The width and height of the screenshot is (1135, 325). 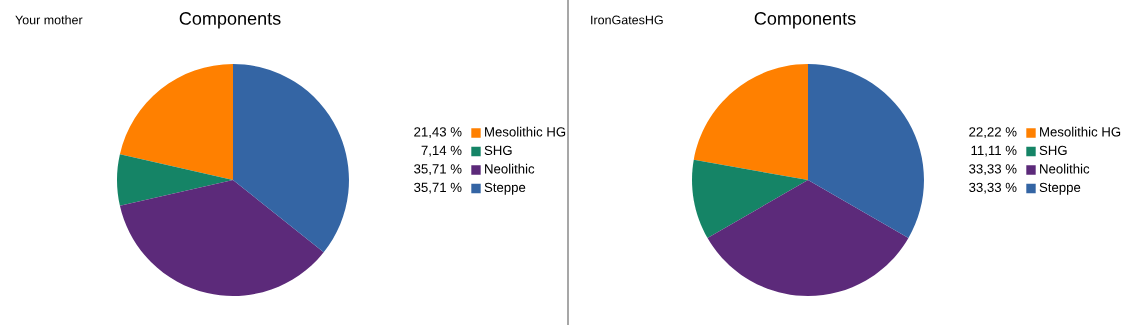 What do you see at coordinates (49, 20) in the screenshot?
I see `chart-subtitle: Your mother` at bounding box center [49, 20].